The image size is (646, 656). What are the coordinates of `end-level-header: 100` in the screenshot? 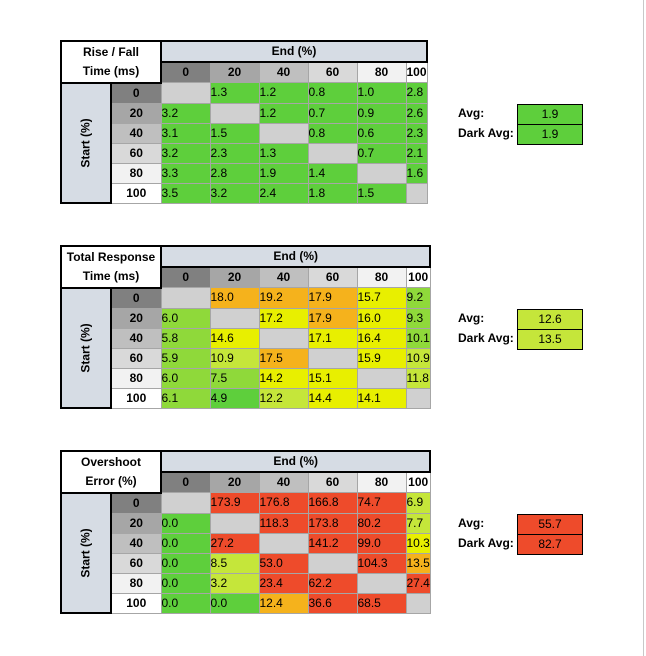 It's located at (418, 482).